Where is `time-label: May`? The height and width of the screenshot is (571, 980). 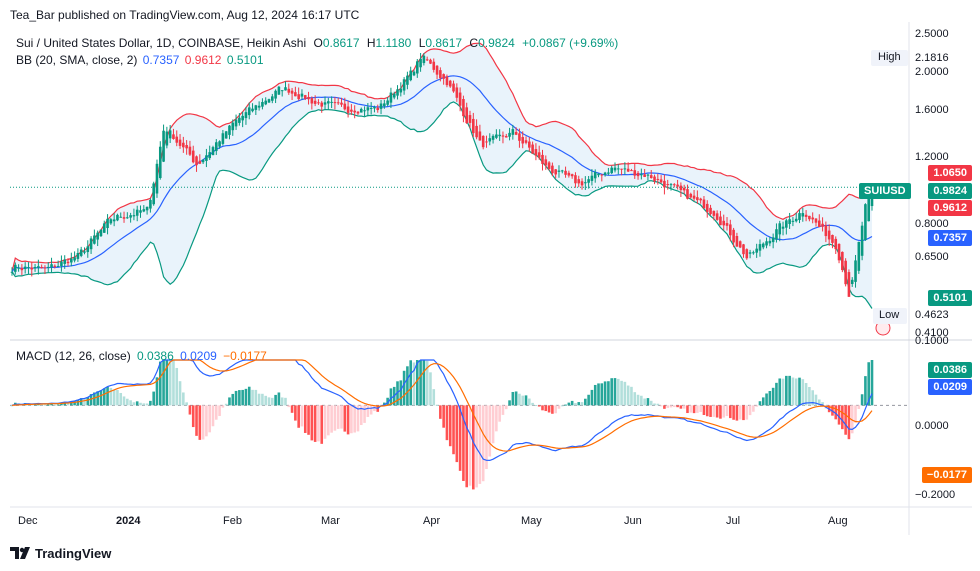 time-label: May is located at coordinates (531, 521).